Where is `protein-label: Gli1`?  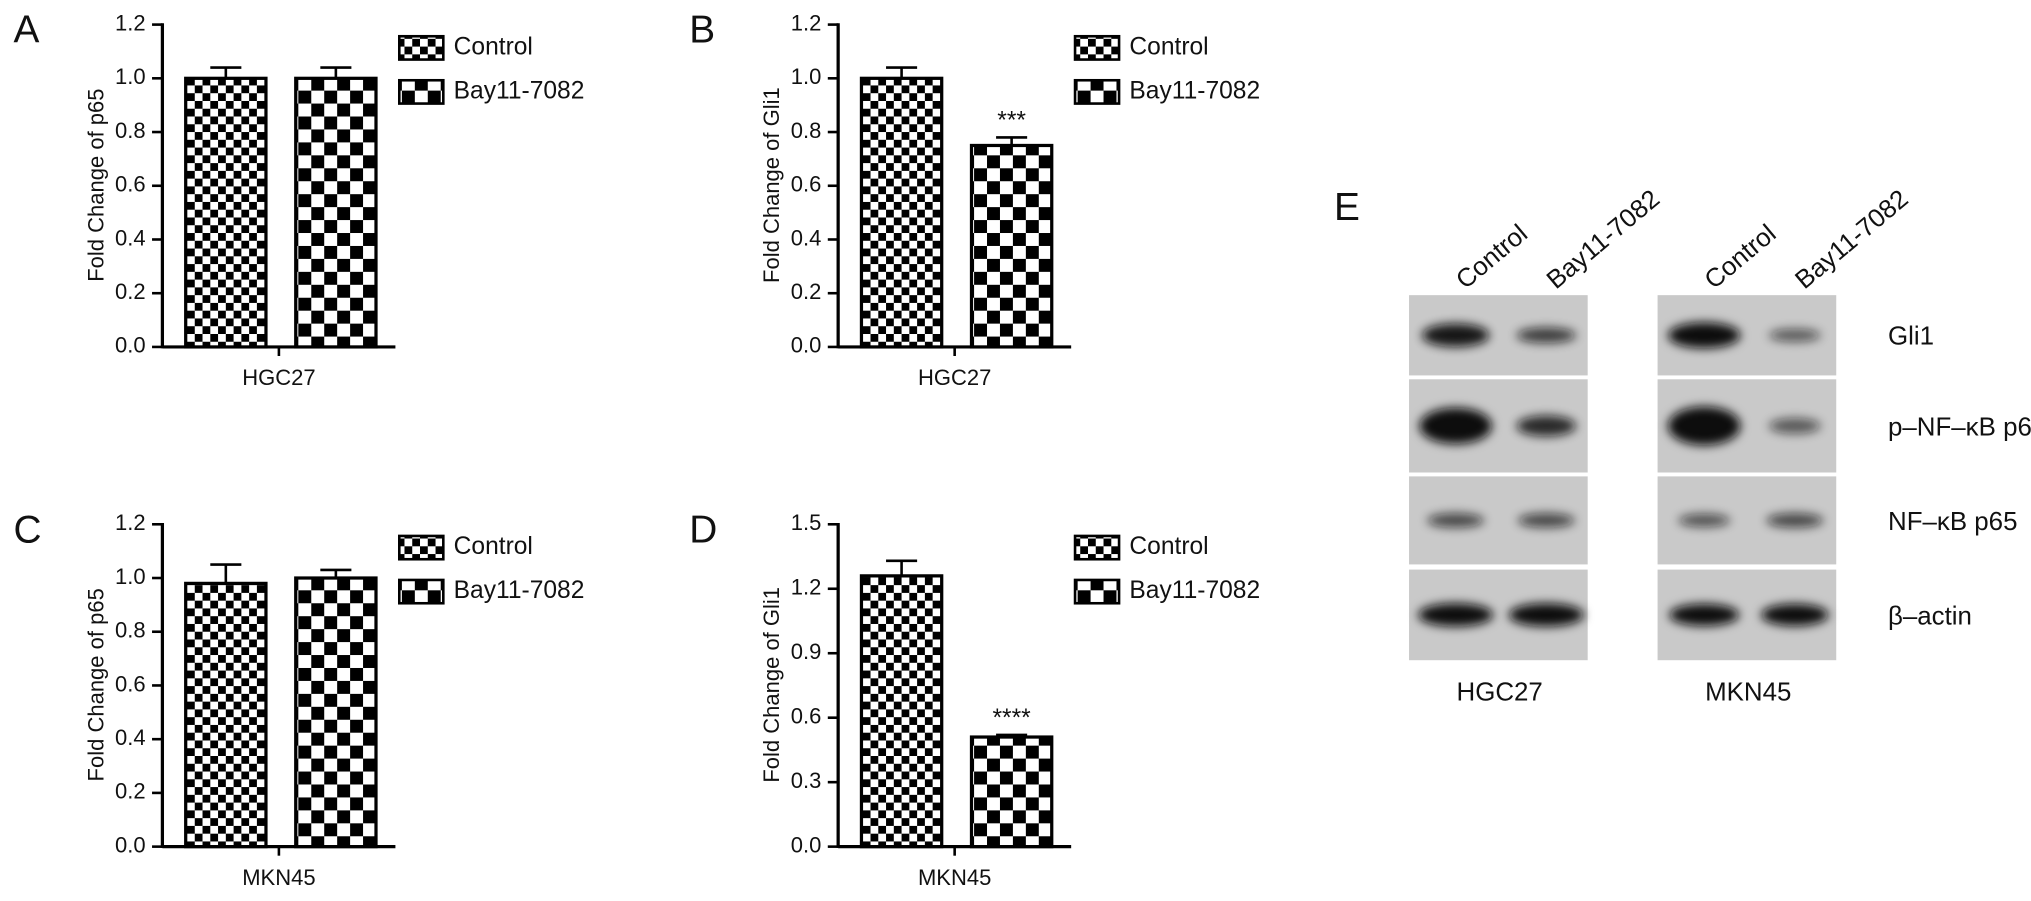 protein-label: Gli1 is located at coordinates (1911, 337).